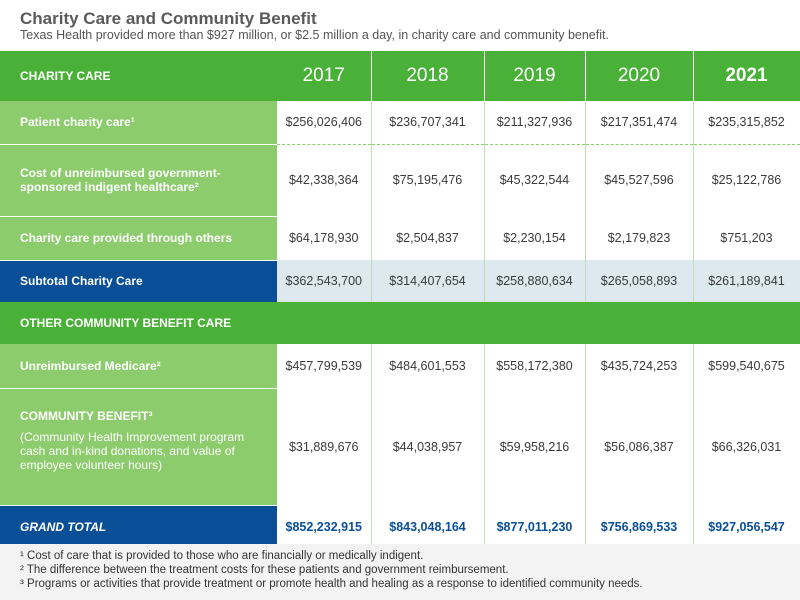  What do you see at coordinates (428, 76) in the screenshot?
I see `year-header: 2018` at bounding box center [428, 76].